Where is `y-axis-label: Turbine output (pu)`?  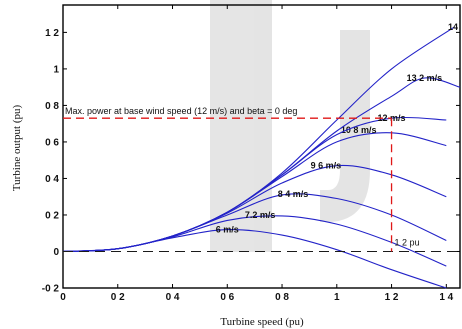
y-axis-label: Turbine output (pu) is located at coordinates (17, 147).